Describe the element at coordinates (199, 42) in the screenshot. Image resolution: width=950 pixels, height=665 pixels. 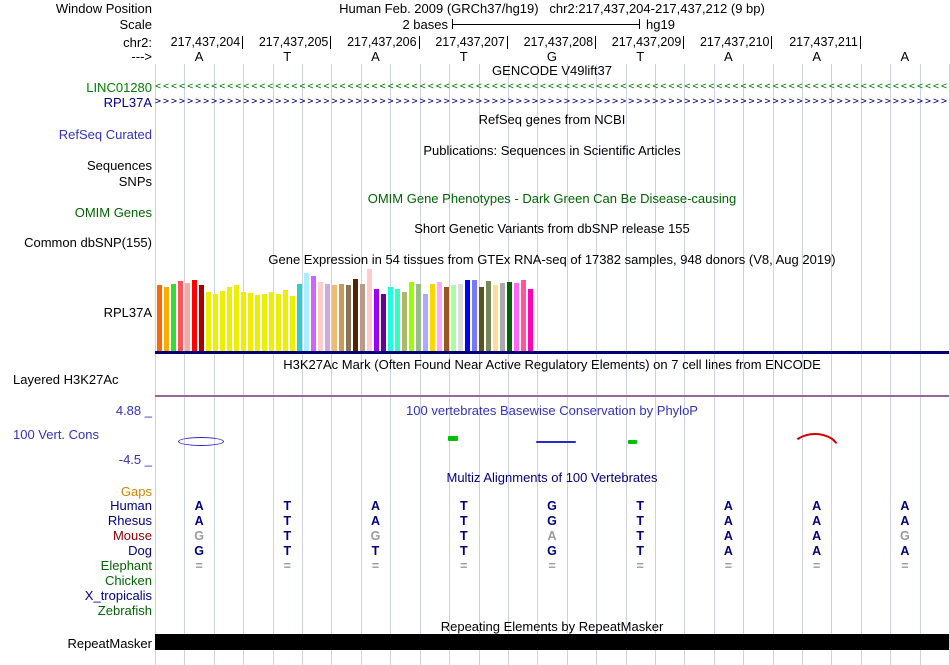
I see `coordinate-label: 217,437,204` at that location.